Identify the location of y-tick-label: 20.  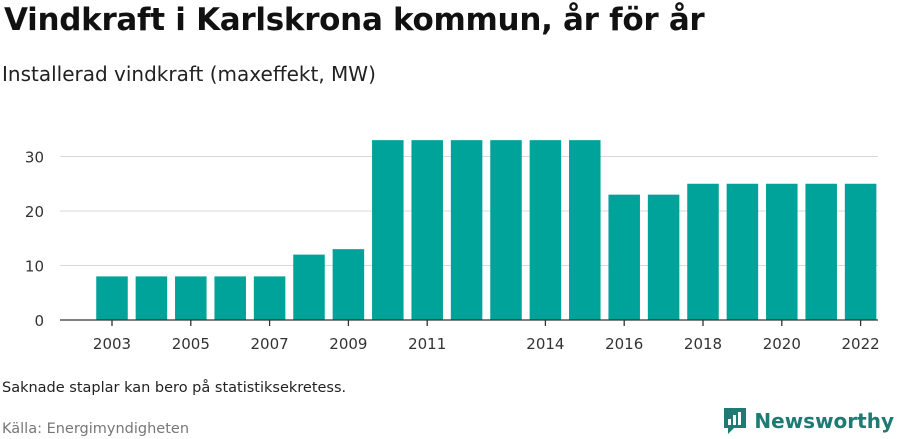
(34, 212).